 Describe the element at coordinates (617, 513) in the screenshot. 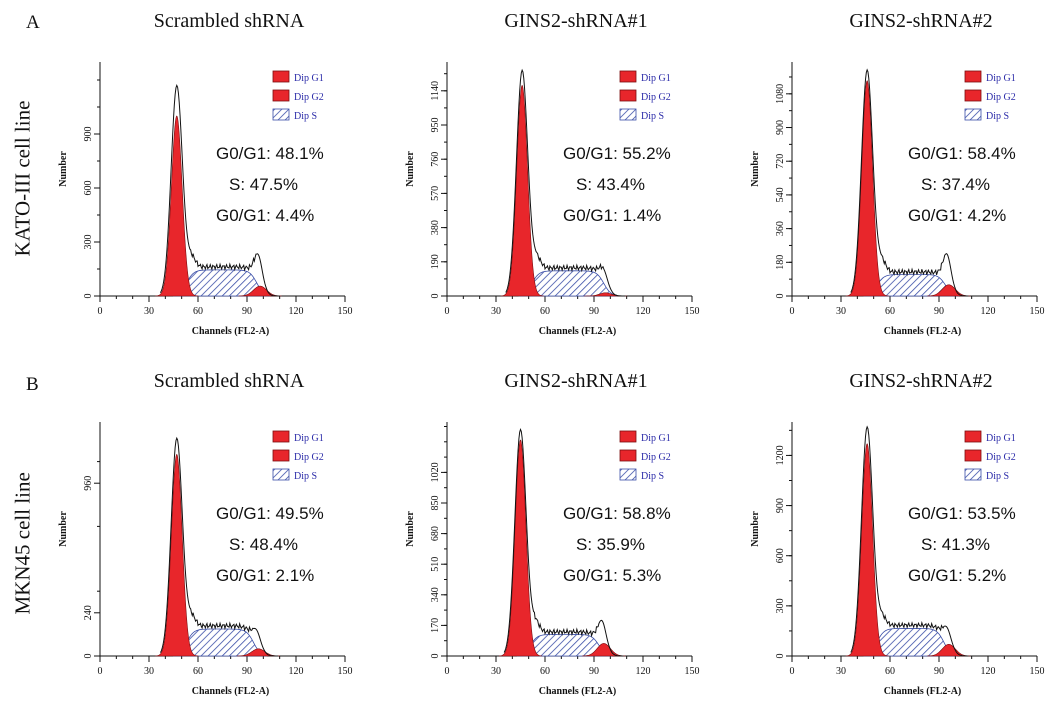

I see `stat-text: G0/G1: 58.8%` at that location.